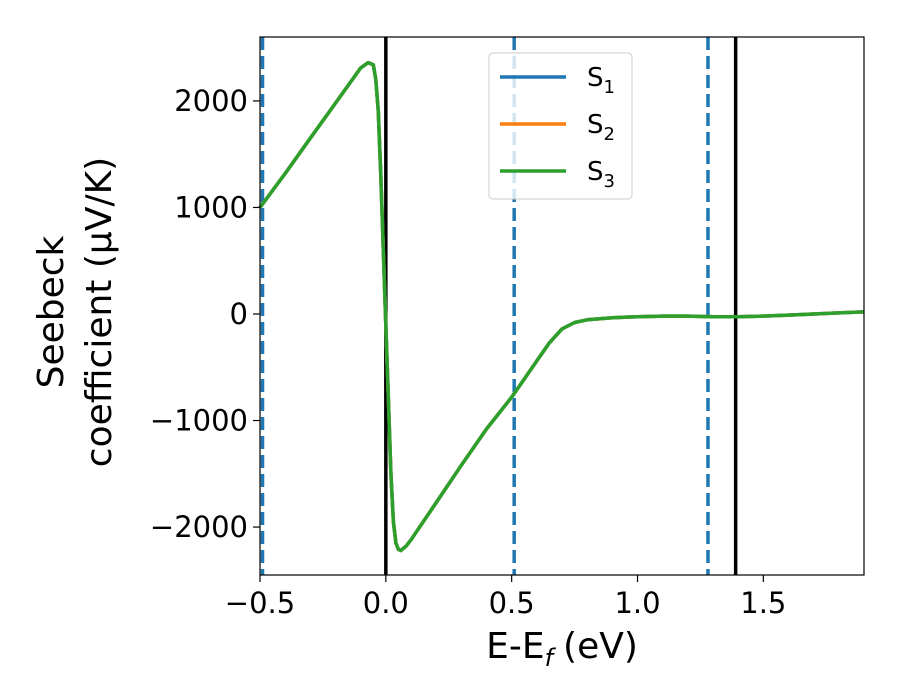 This screenshot has width=900, height=700. I want to click on legend: S1 S2 S3, so click(560, 126).